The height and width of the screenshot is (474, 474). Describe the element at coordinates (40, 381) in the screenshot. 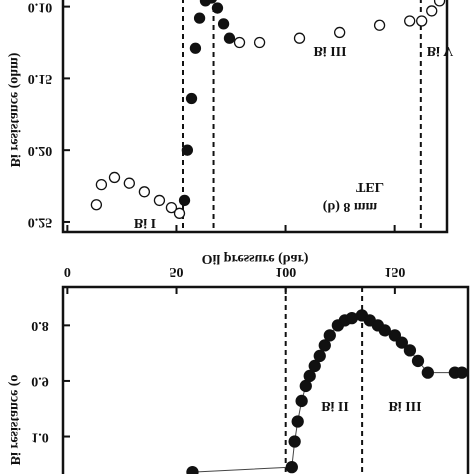

I see `y-tick-label: 0.9` at that location.